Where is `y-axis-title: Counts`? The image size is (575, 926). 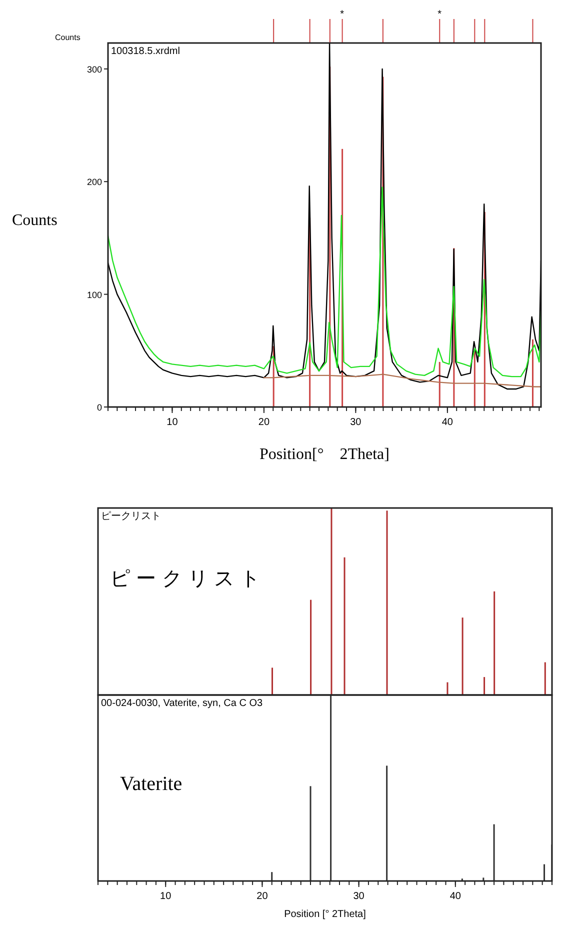
y-axis-title: Counts is located at coordinates (35, 220).